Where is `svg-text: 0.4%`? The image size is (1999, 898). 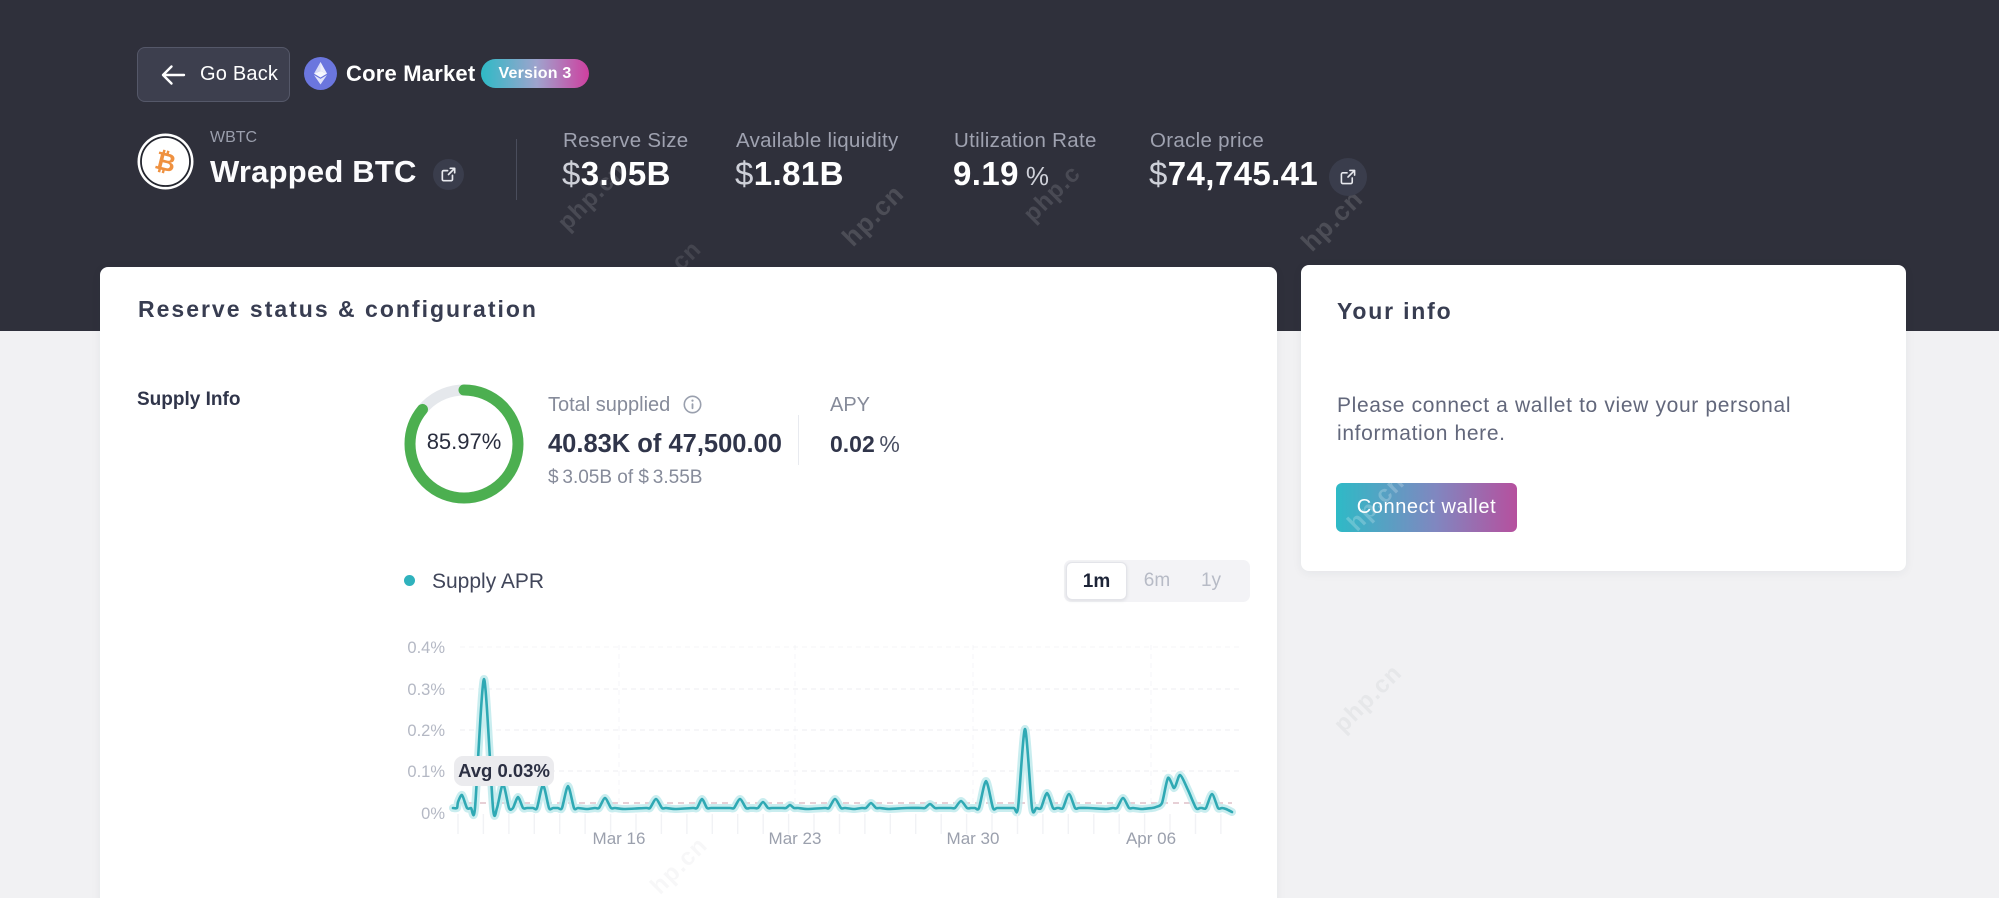 svg-text: 0.4% is located at coordinates (426, 648).